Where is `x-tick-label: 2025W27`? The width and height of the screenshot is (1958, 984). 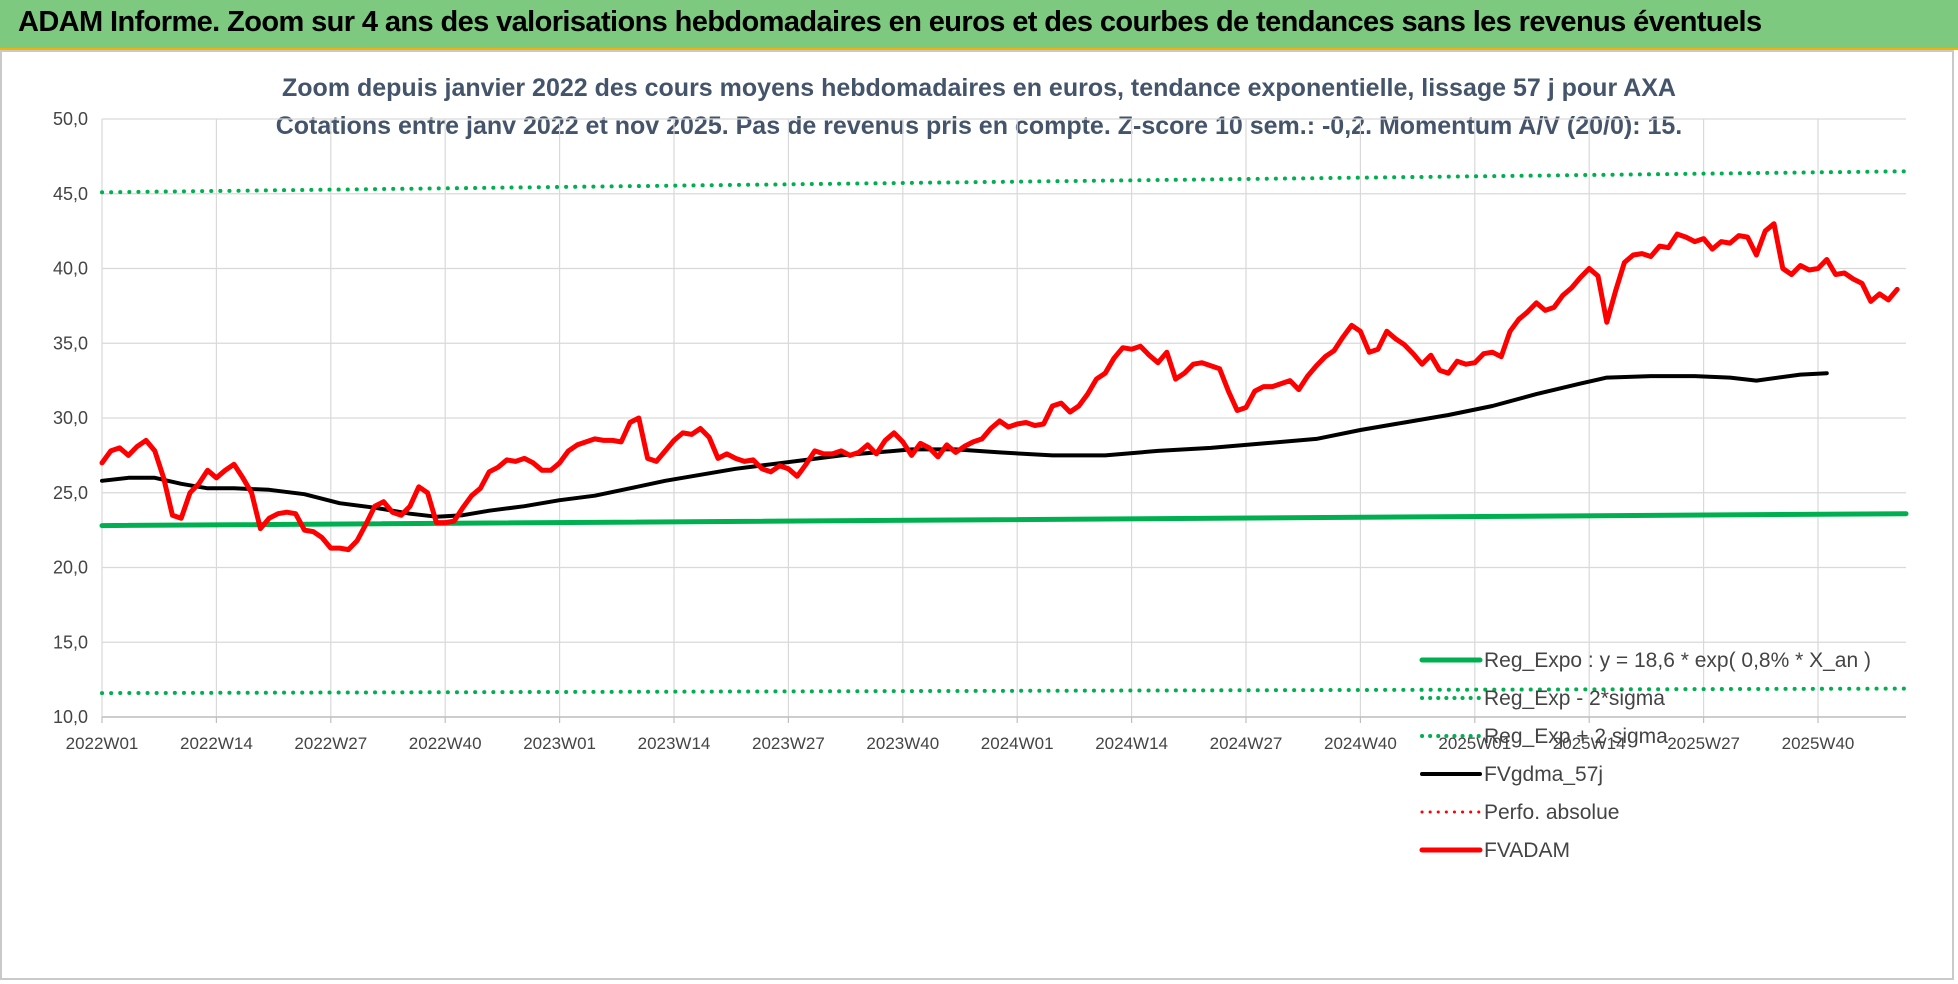
x-tick-label: 2025W27 is located at coordinates (1703, 743).